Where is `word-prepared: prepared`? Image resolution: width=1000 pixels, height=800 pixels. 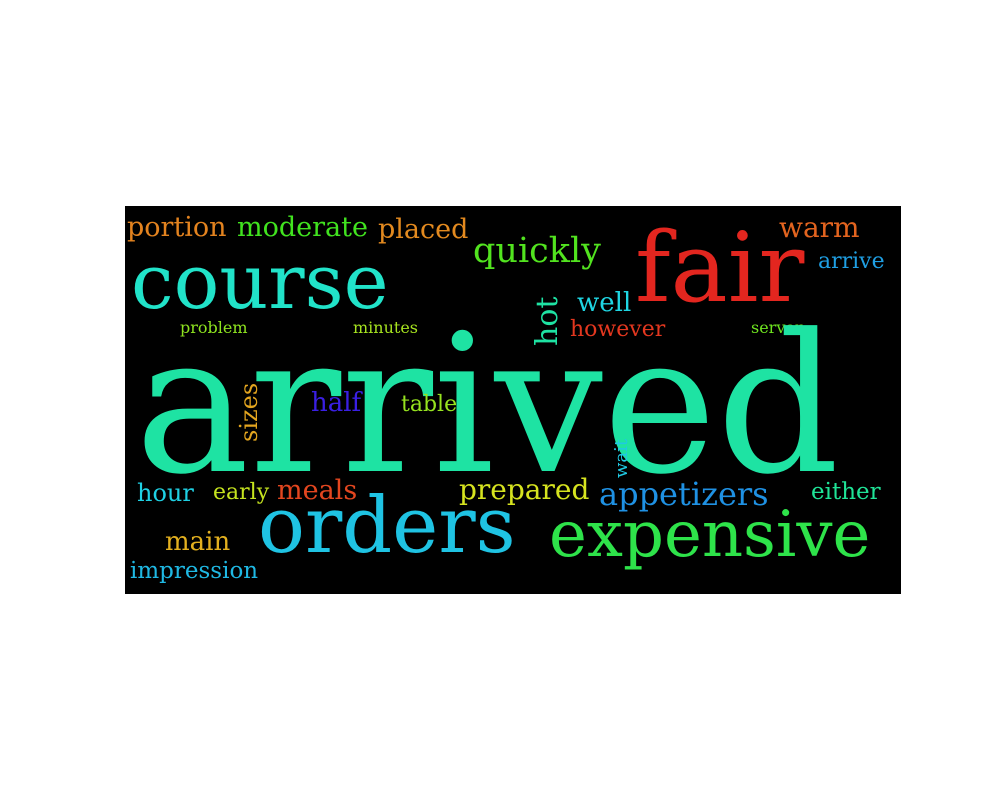 word-prepared: prepared is located at coordinates (524, 489).